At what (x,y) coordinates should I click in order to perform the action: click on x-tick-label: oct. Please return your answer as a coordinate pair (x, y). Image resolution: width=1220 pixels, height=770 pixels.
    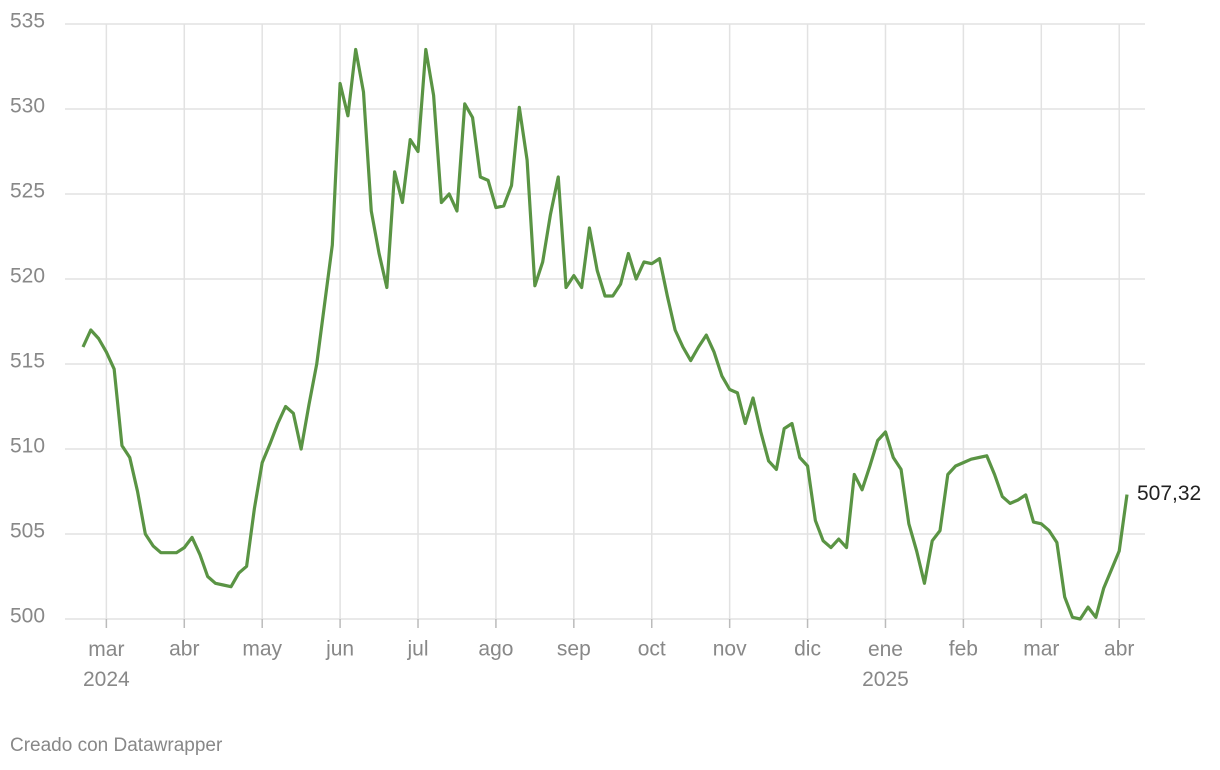
    Looking at the image, I should click on (652, 649).